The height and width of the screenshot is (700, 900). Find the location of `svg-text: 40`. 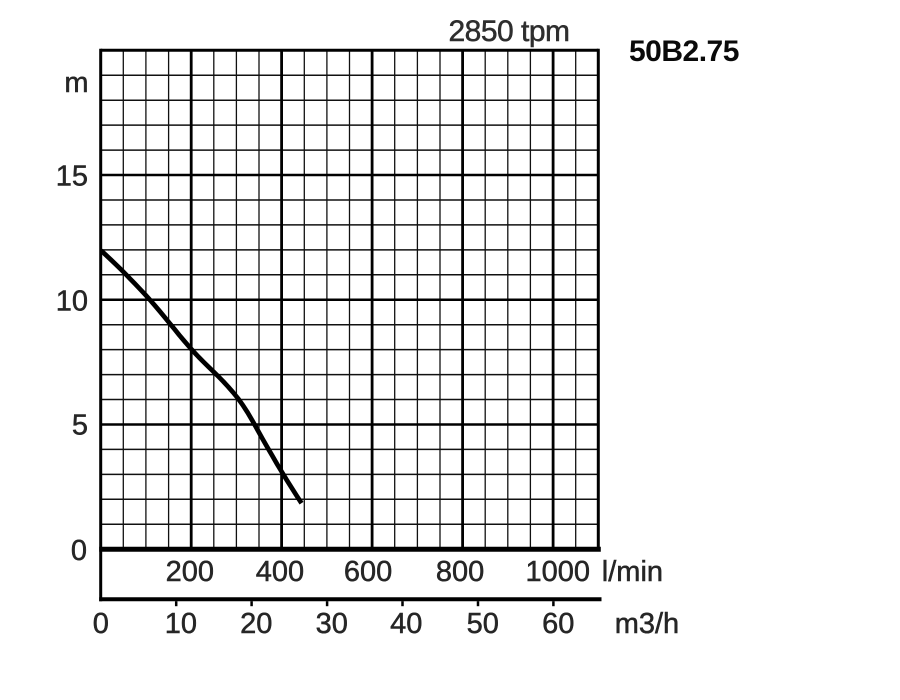

svg-text: 40 is located at coordinates (406, 624).